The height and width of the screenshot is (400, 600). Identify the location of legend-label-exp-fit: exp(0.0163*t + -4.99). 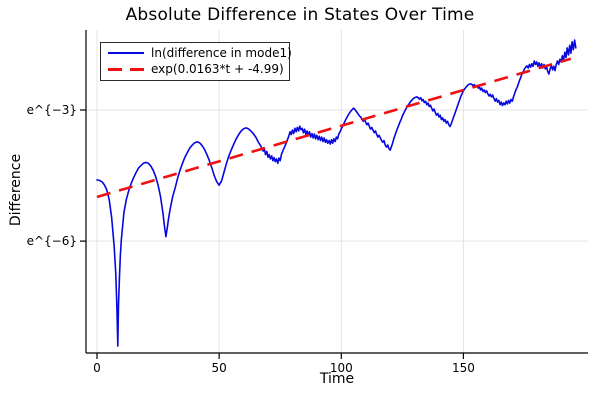
(217, 69).